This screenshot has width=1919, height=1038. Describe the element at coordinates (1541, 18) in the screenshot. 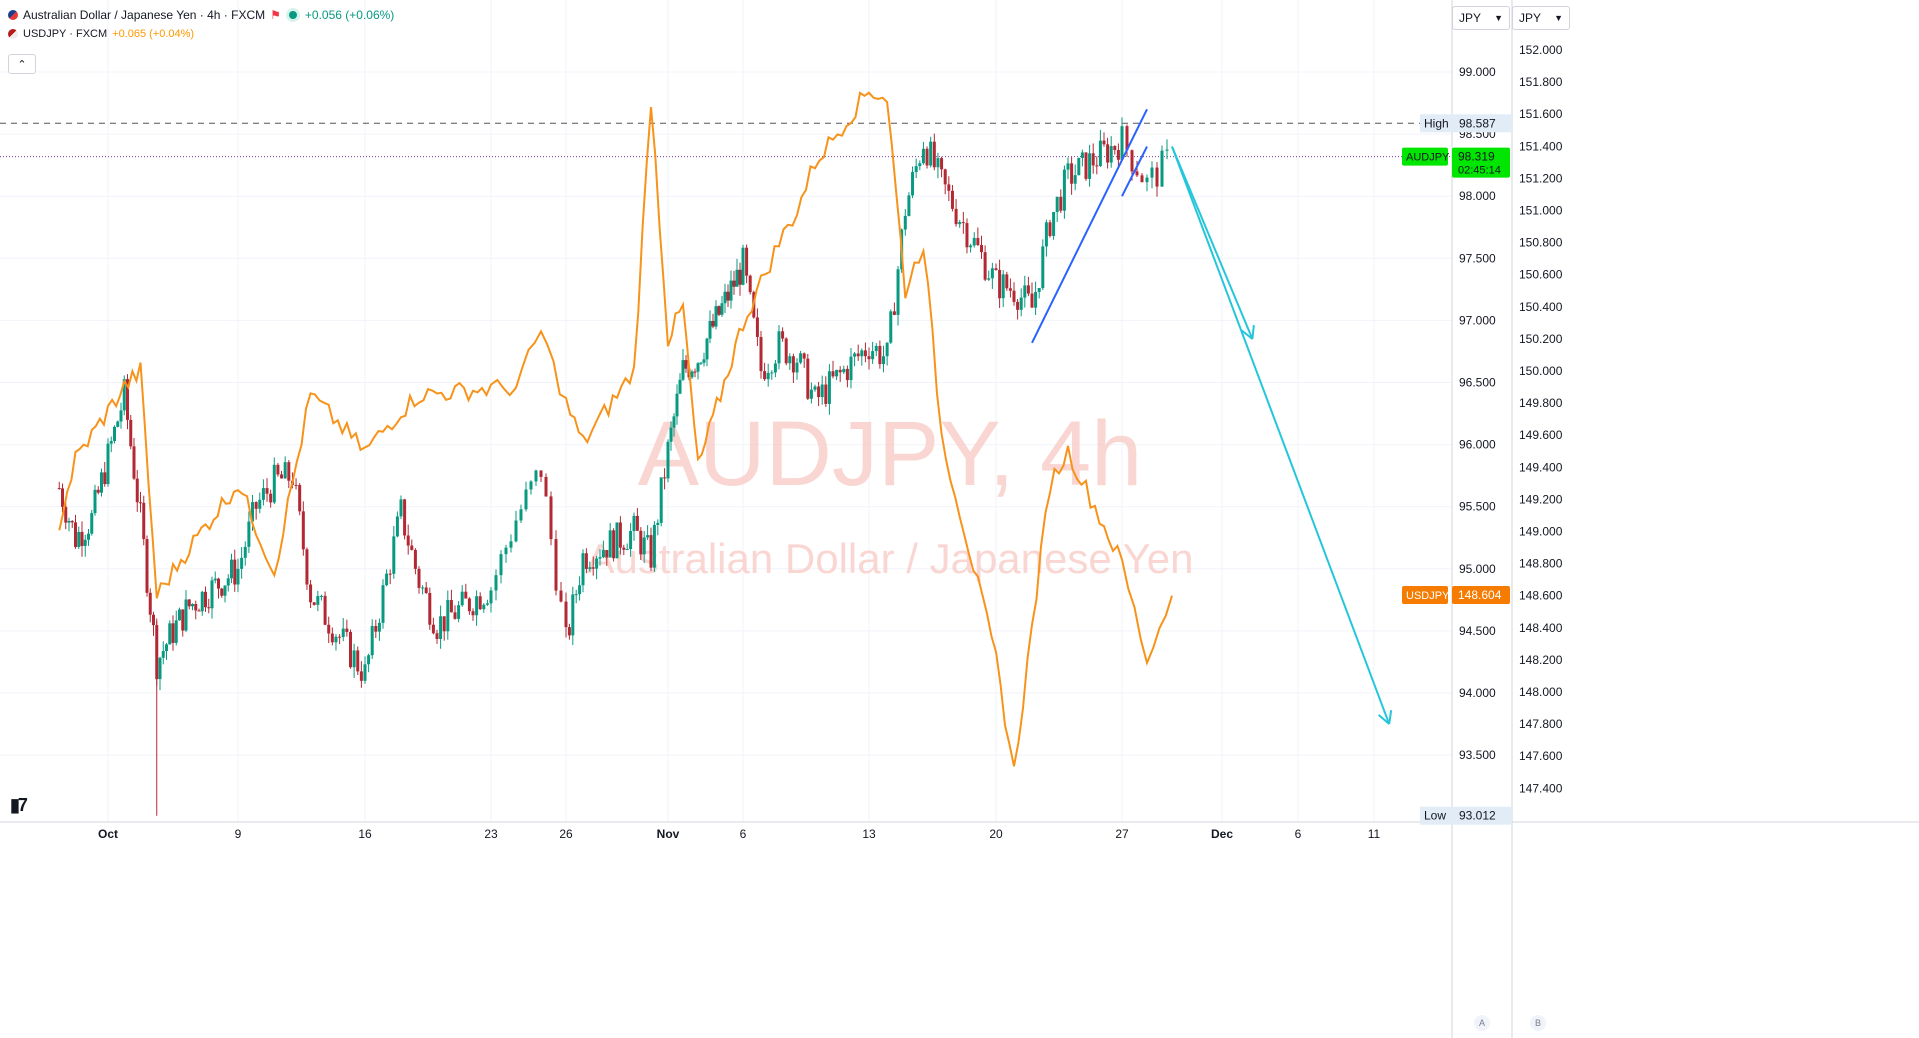

I see `currency-select-right: JPY ▼` at that location.